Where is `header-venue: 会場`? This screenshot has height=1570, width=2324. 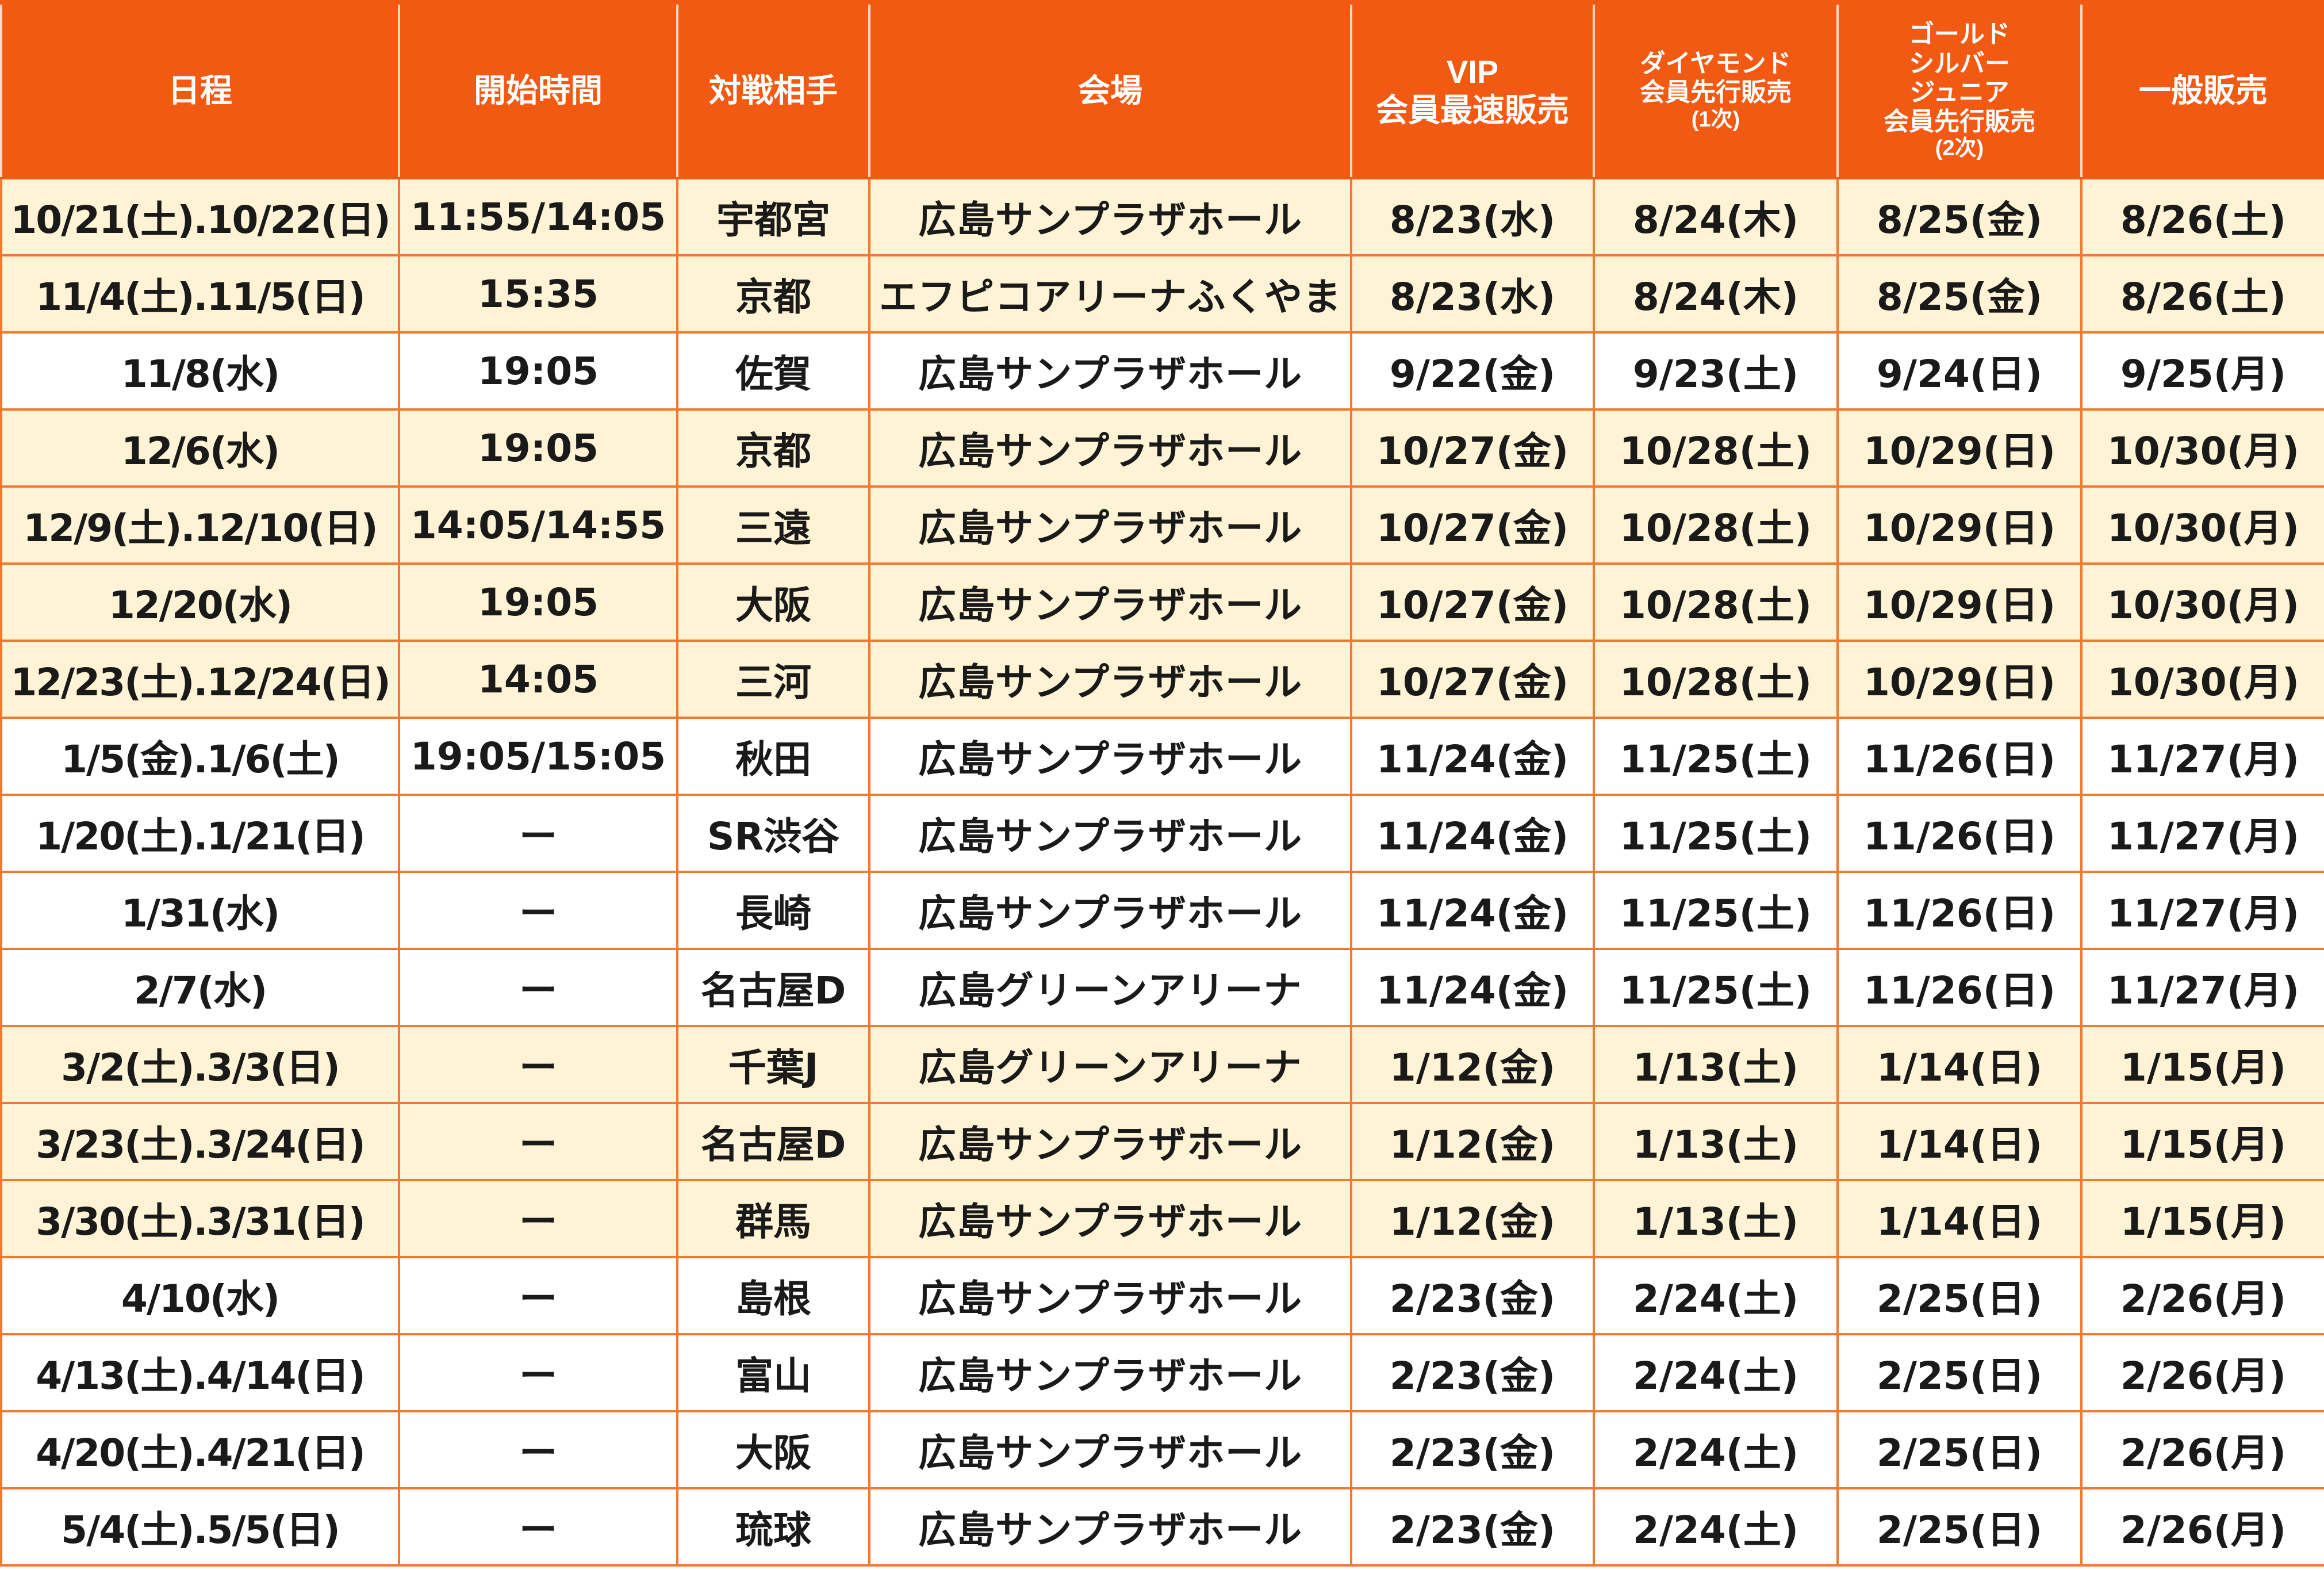 header-venue: 会場 is located at coordinates (1110, 89).